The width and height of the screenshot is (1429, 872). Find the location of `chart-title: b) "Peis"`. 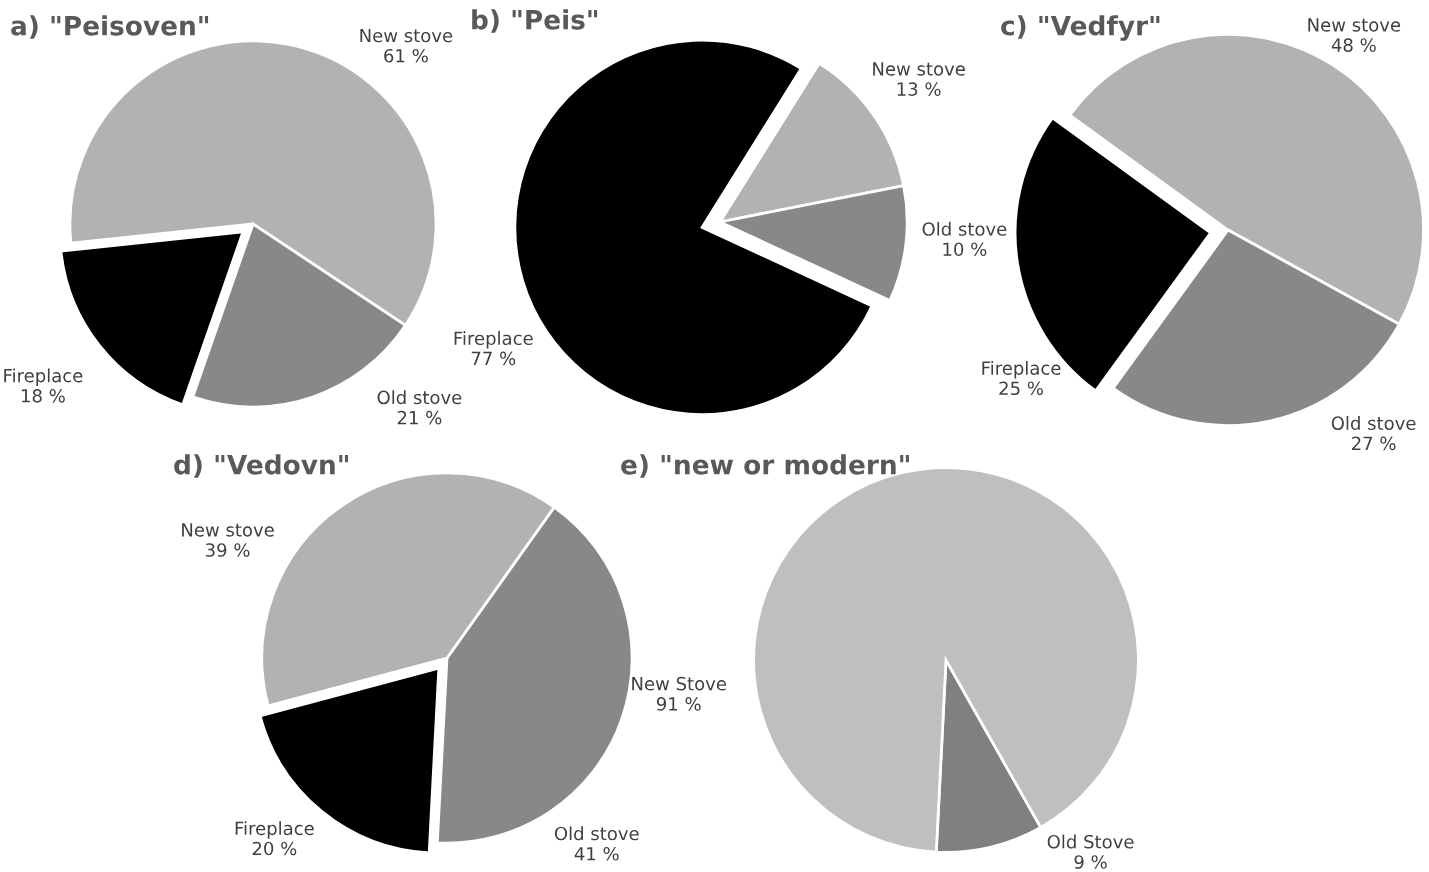

chart-title: b) "Peis" is located at coordinates (535, 21).